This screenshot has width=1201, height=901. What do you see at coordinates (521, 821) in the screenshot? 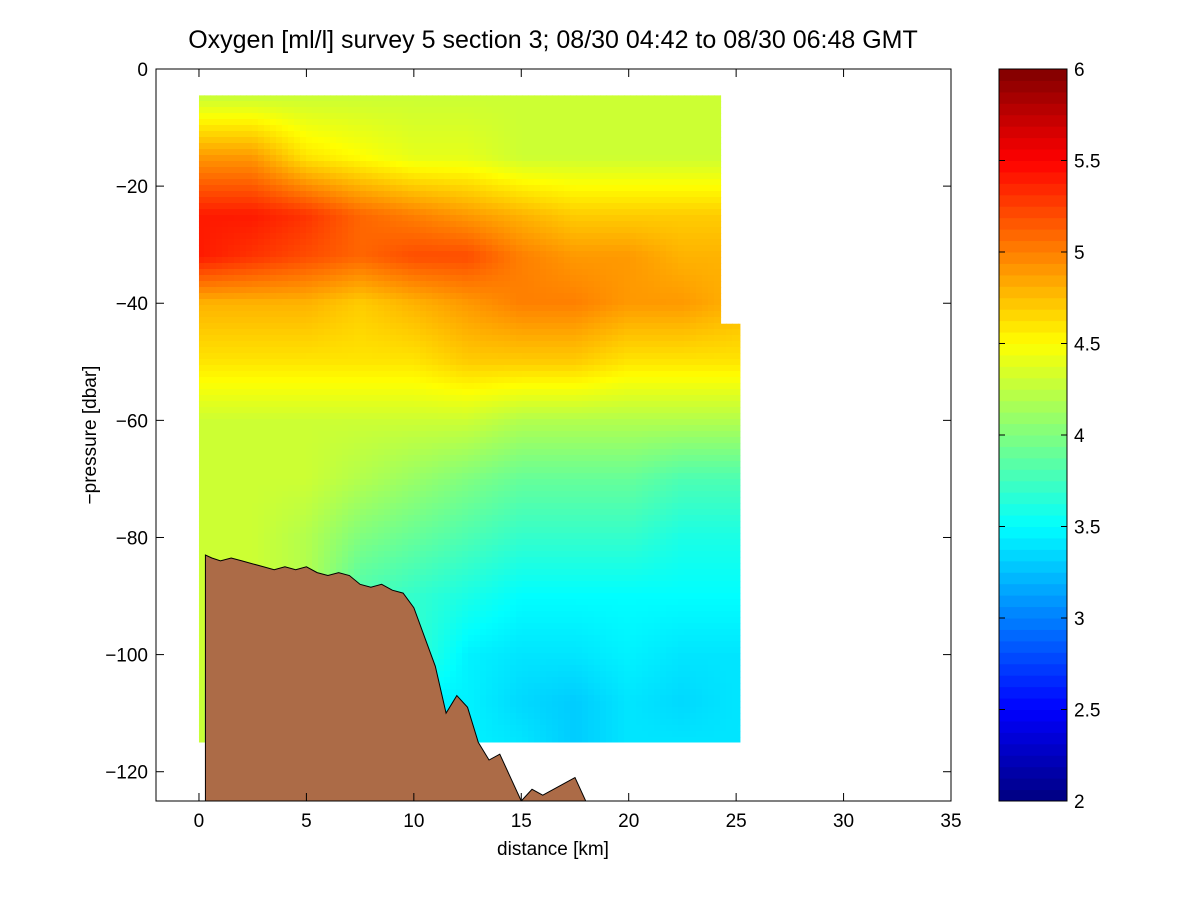
I see `x-tick-label: 15` at bounding box center [521, 821].